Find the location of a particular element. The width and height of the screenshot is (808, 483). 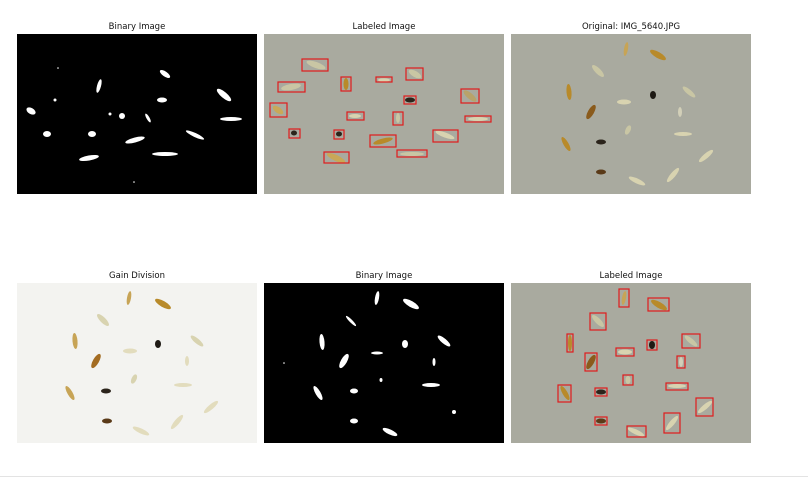

labeled-image-1-svg is located at coordinates (384, 114).